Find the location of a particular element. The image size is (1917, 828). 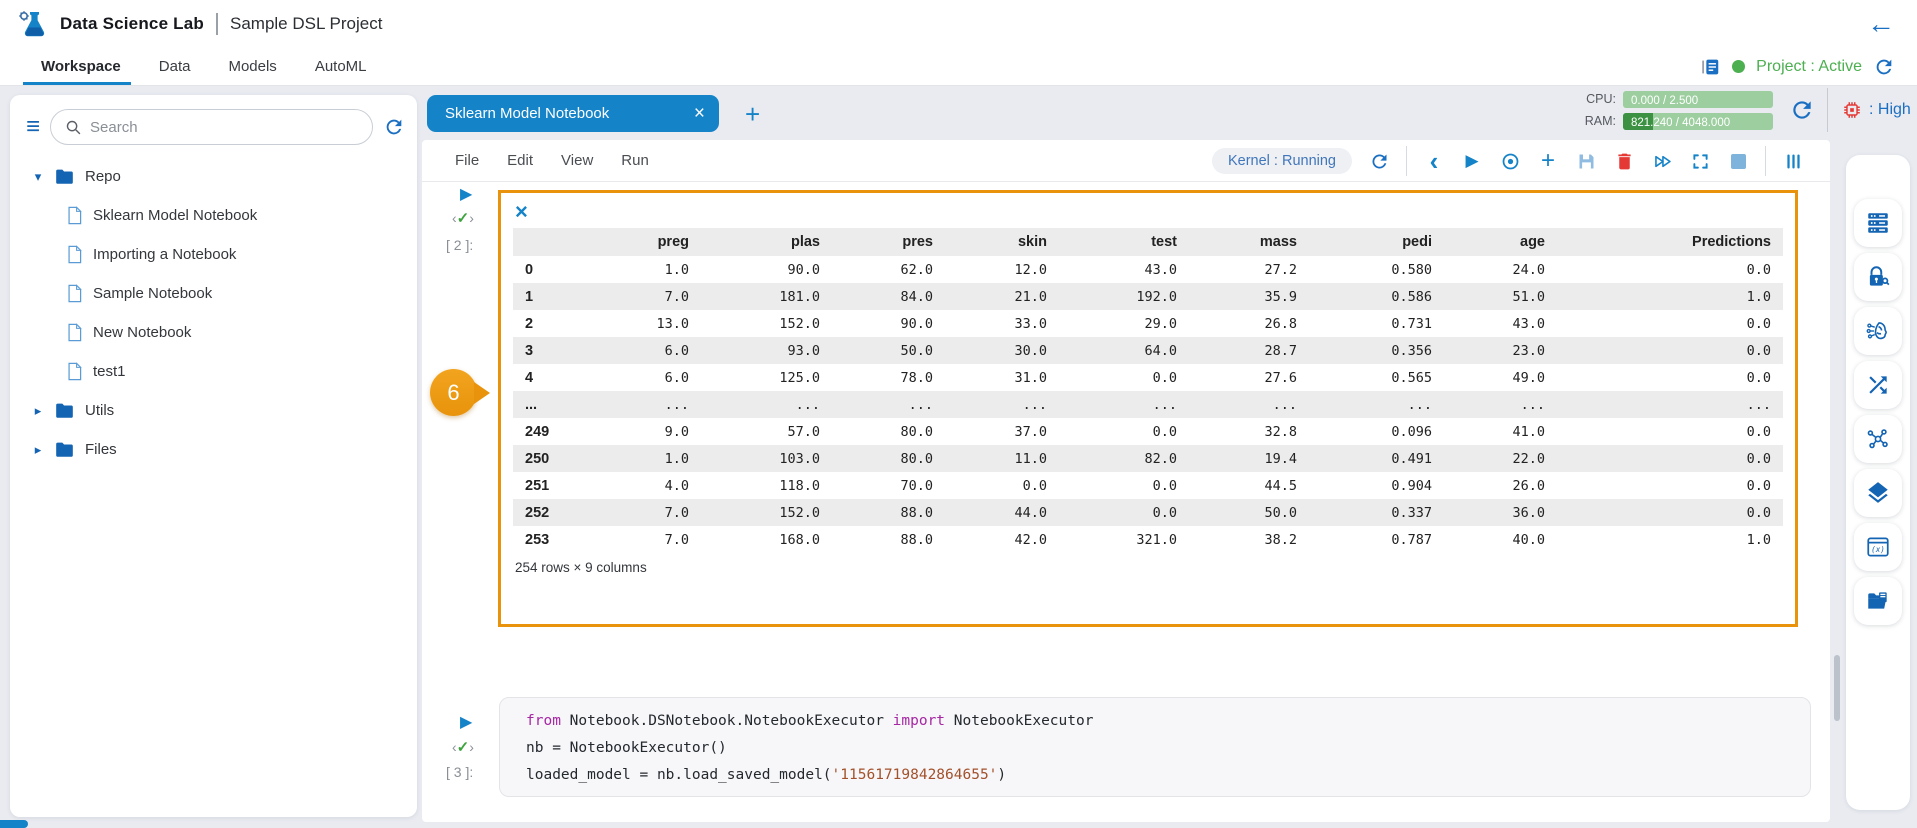

tree-file-sample-notebook: Sample Notebook is located at coordinates (213, 293).